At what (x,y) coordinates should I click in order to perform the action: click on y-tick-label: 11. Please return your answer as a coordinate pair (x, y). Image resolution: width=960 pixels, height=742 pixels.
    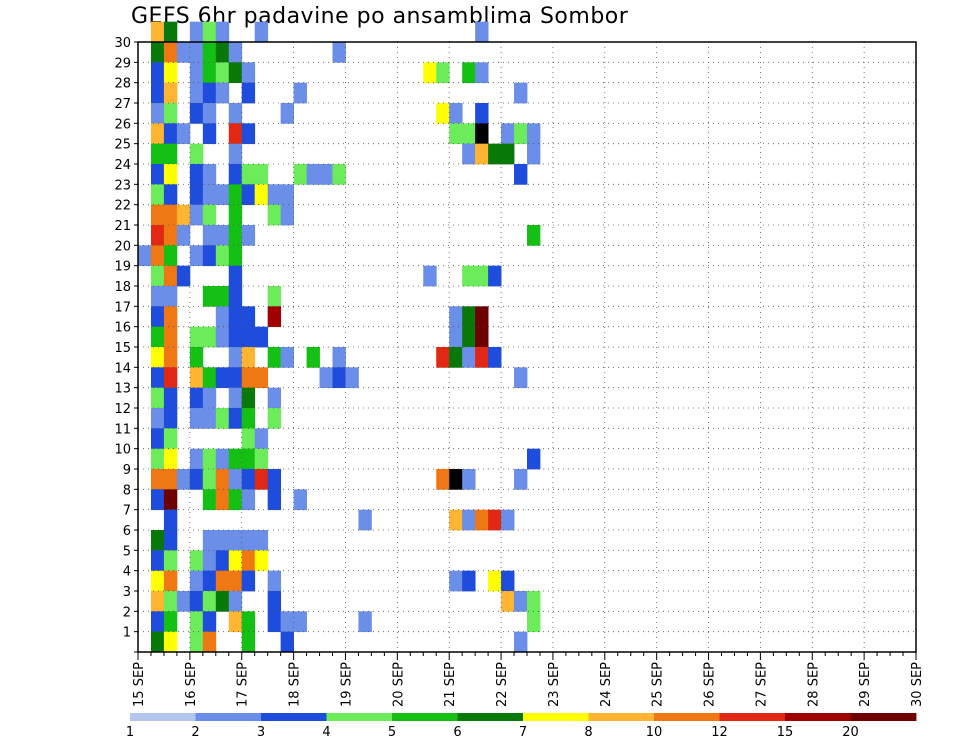
    Looking at the image, I should click on (122, 429).